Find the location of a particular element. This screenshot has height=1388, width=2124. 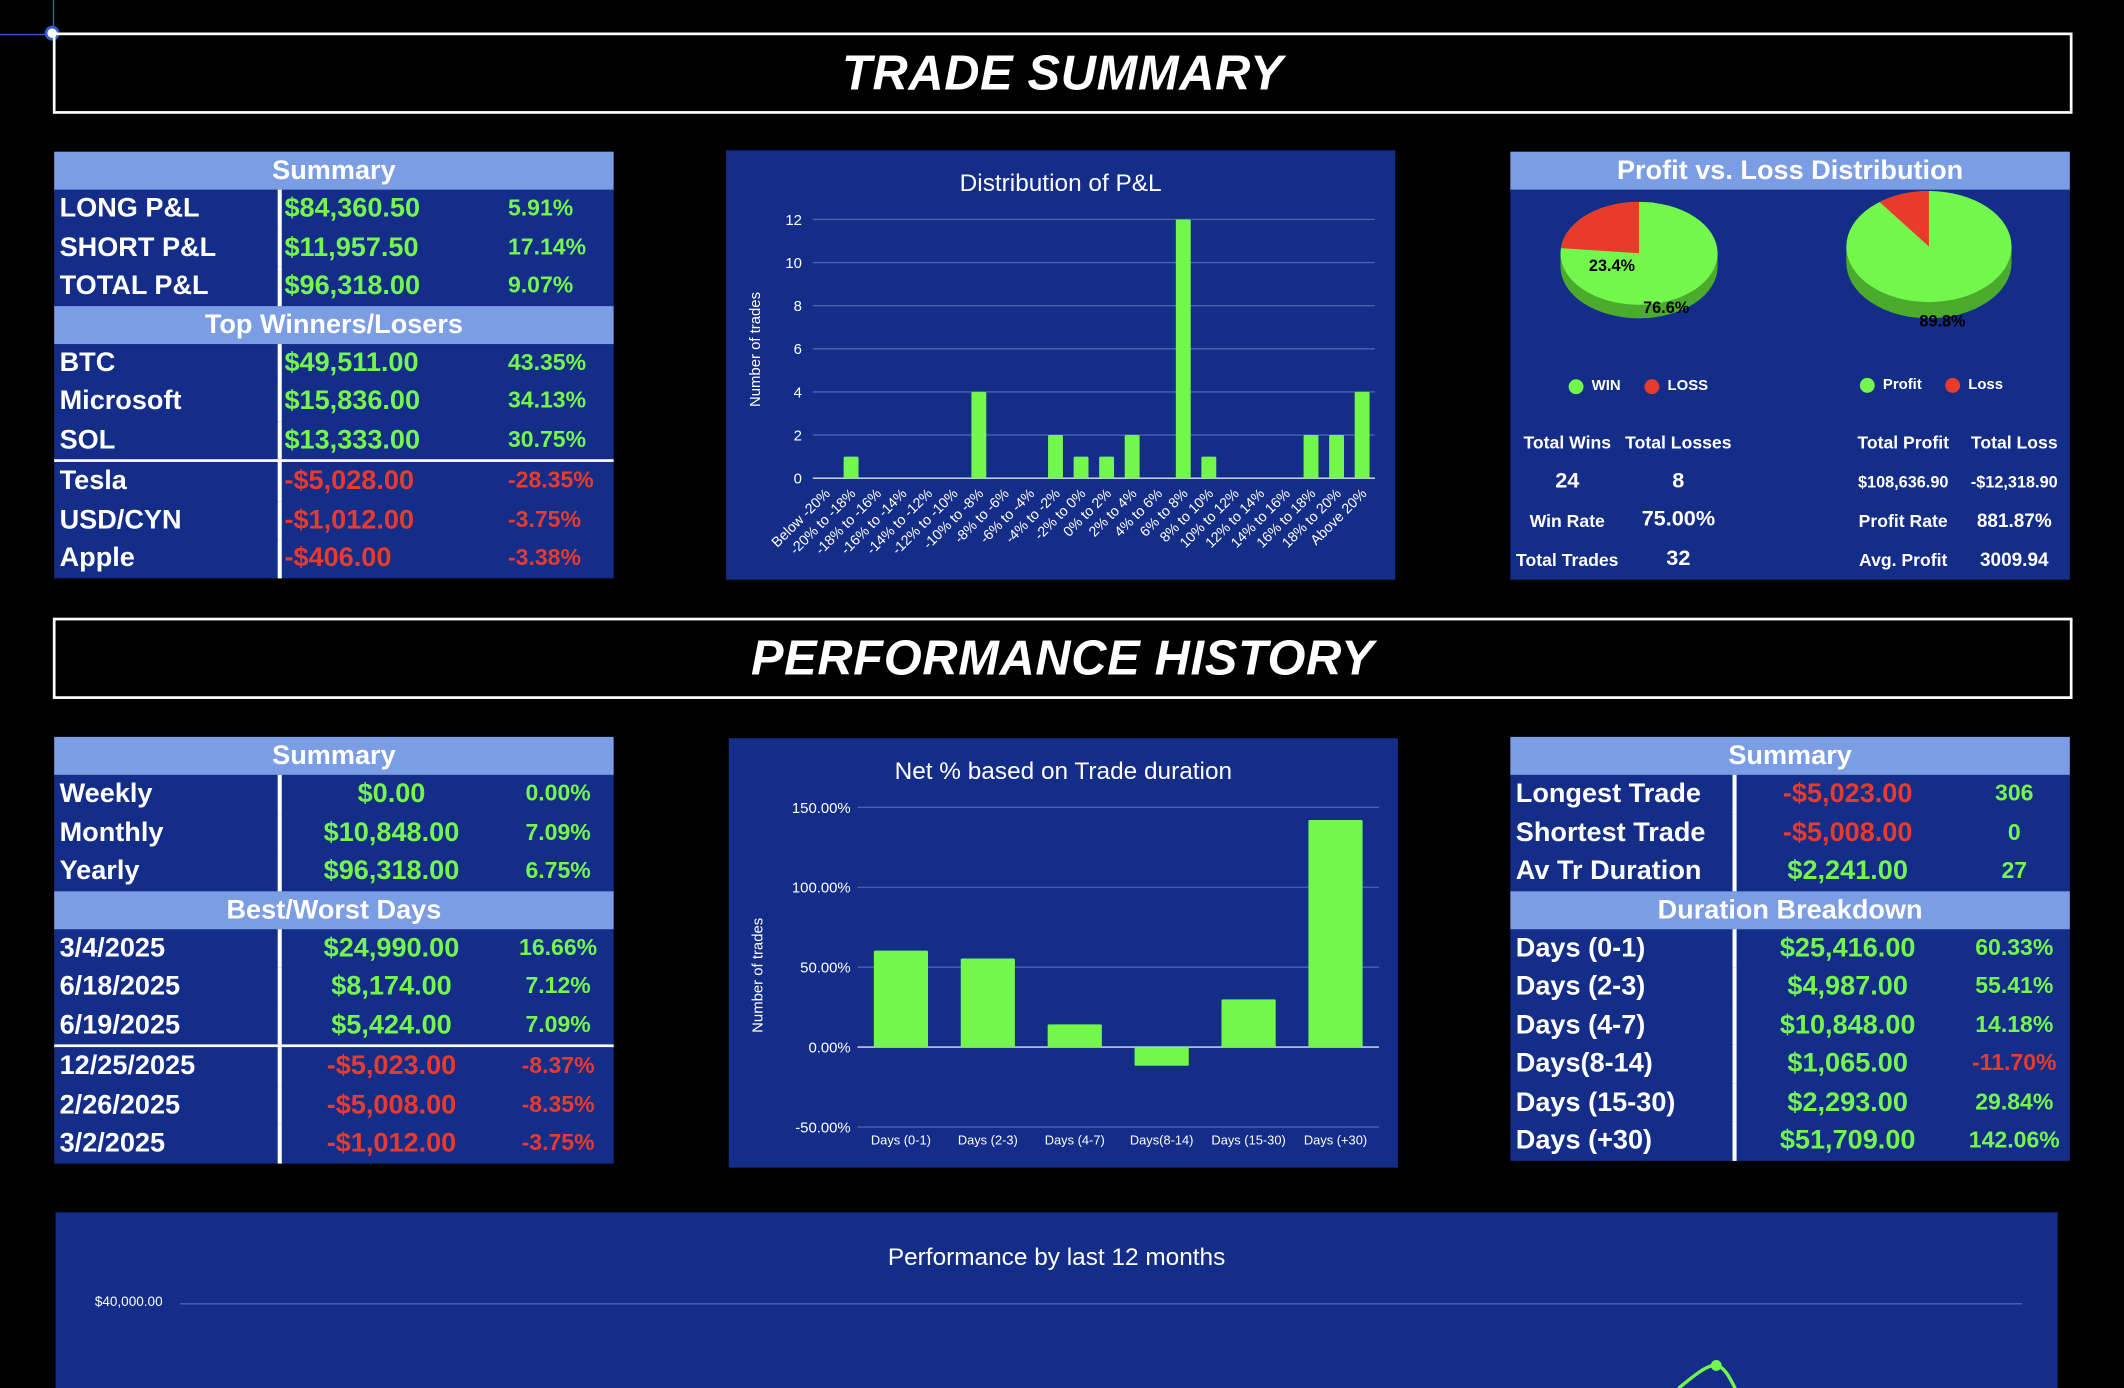

section-header: Top Winners/Losers is located at coordinates (334, 324).